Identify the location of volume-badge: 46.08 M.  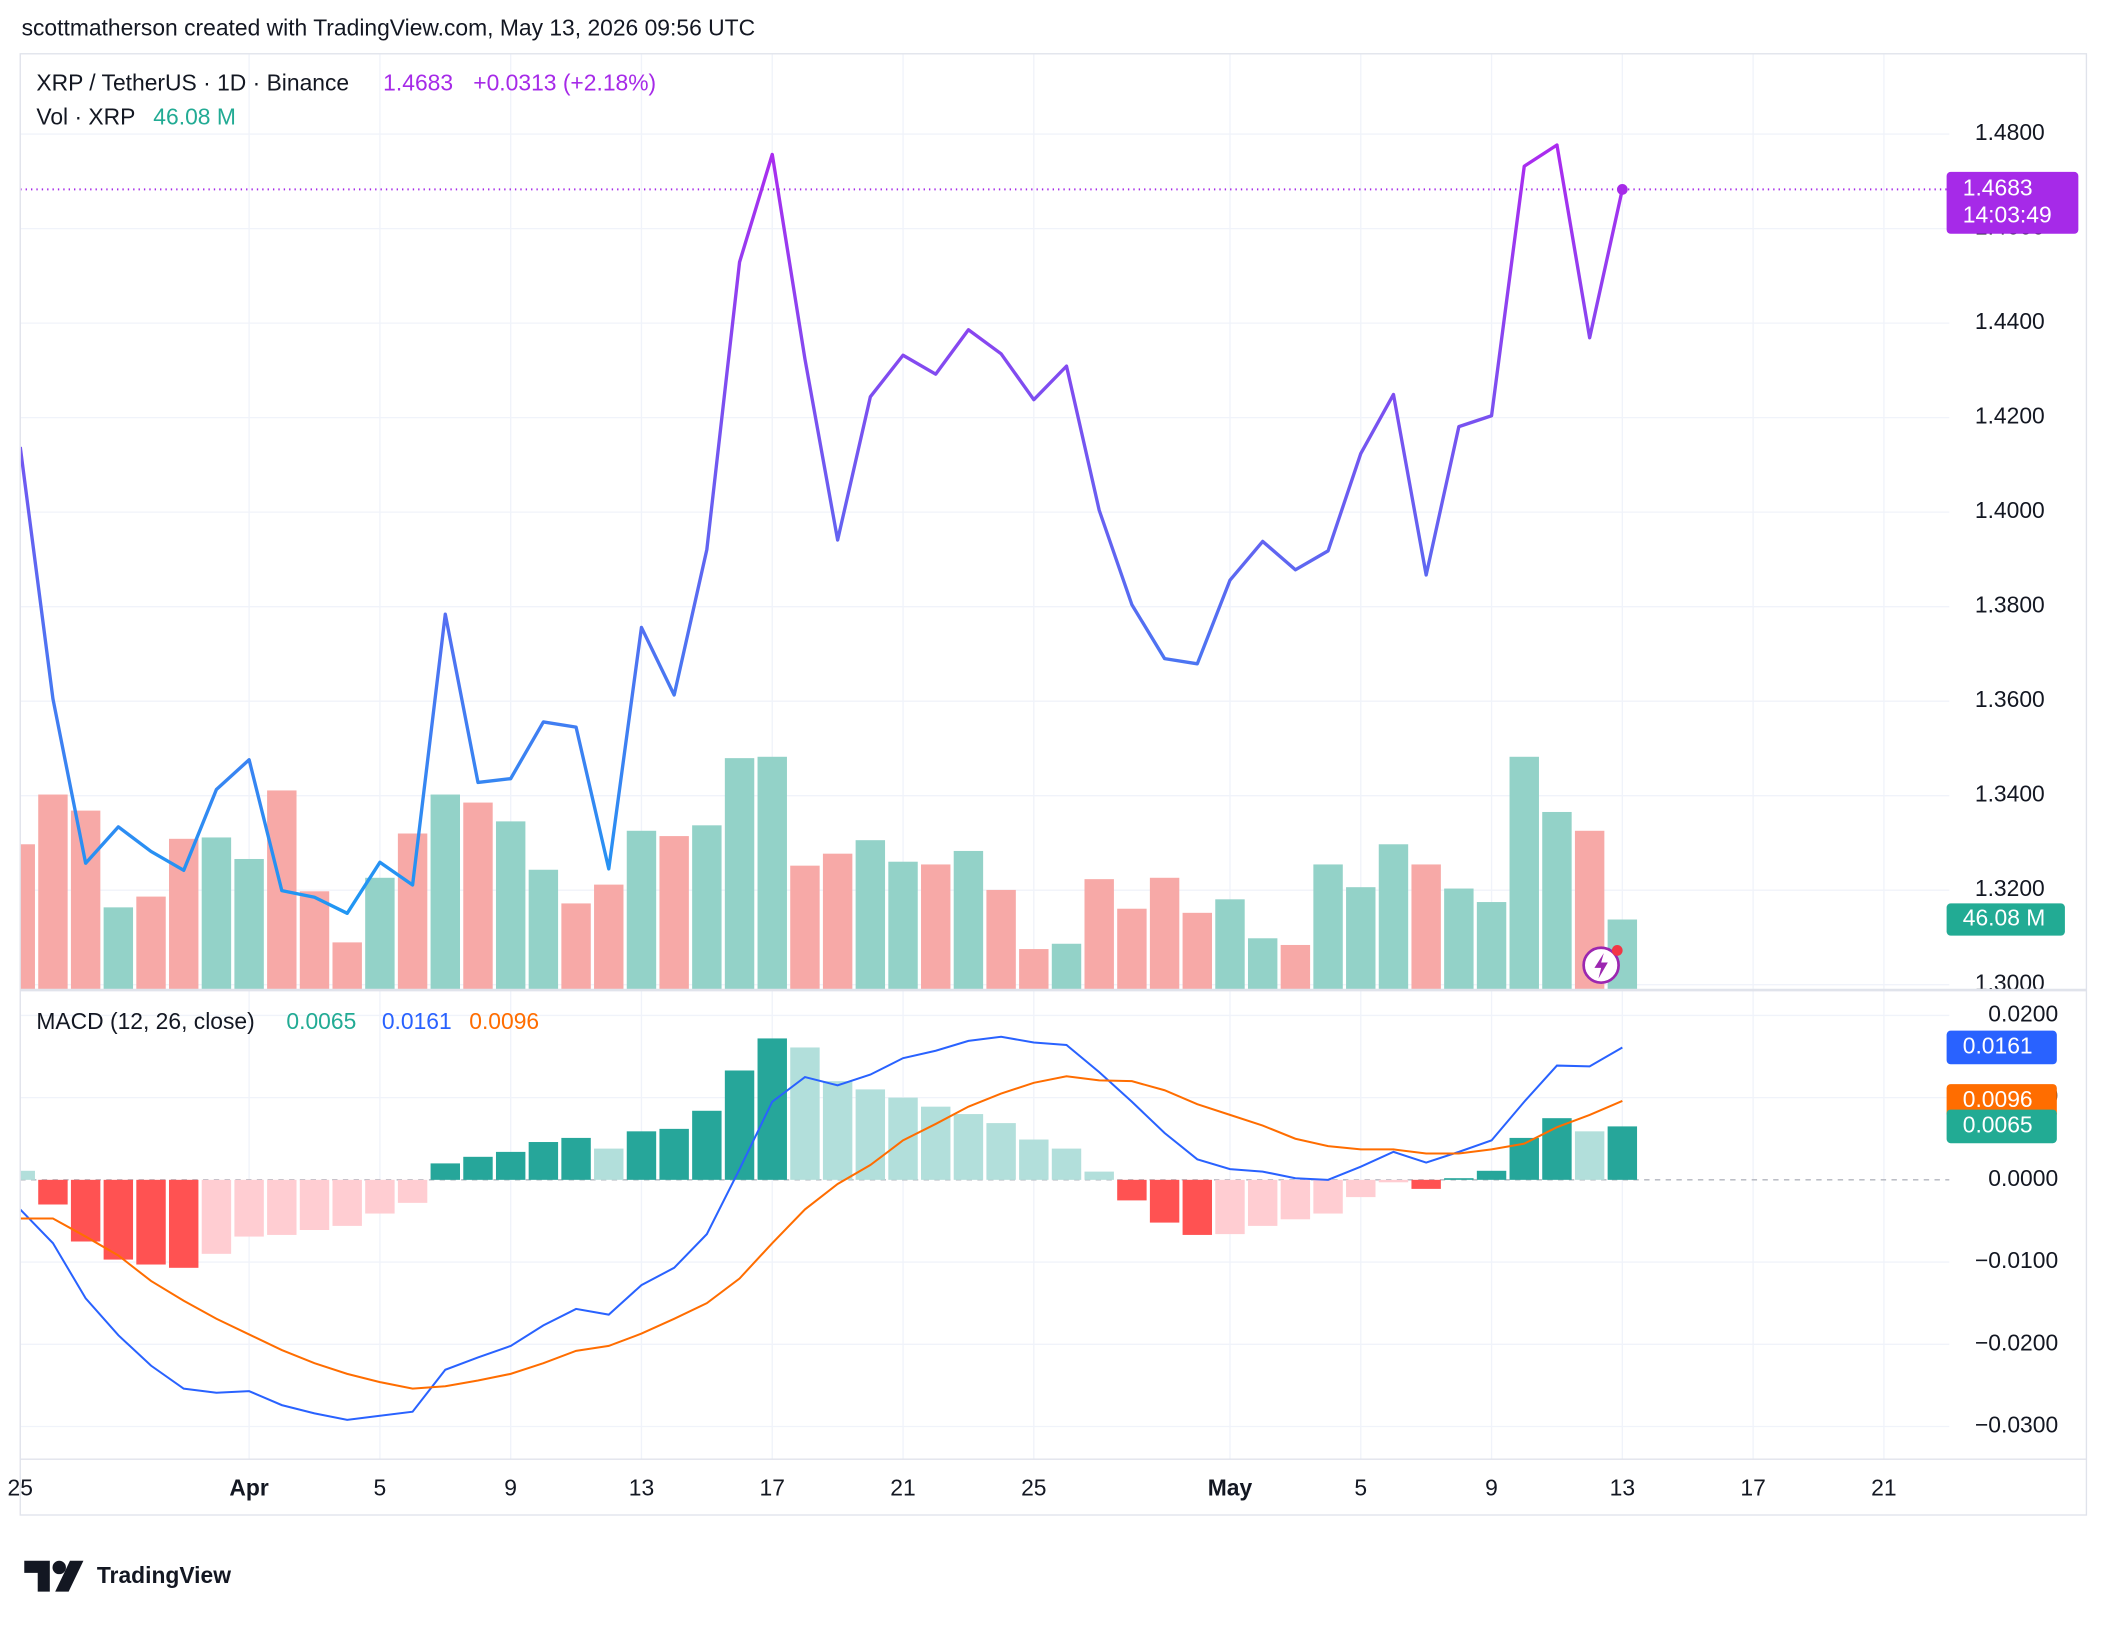
(2004, 918).